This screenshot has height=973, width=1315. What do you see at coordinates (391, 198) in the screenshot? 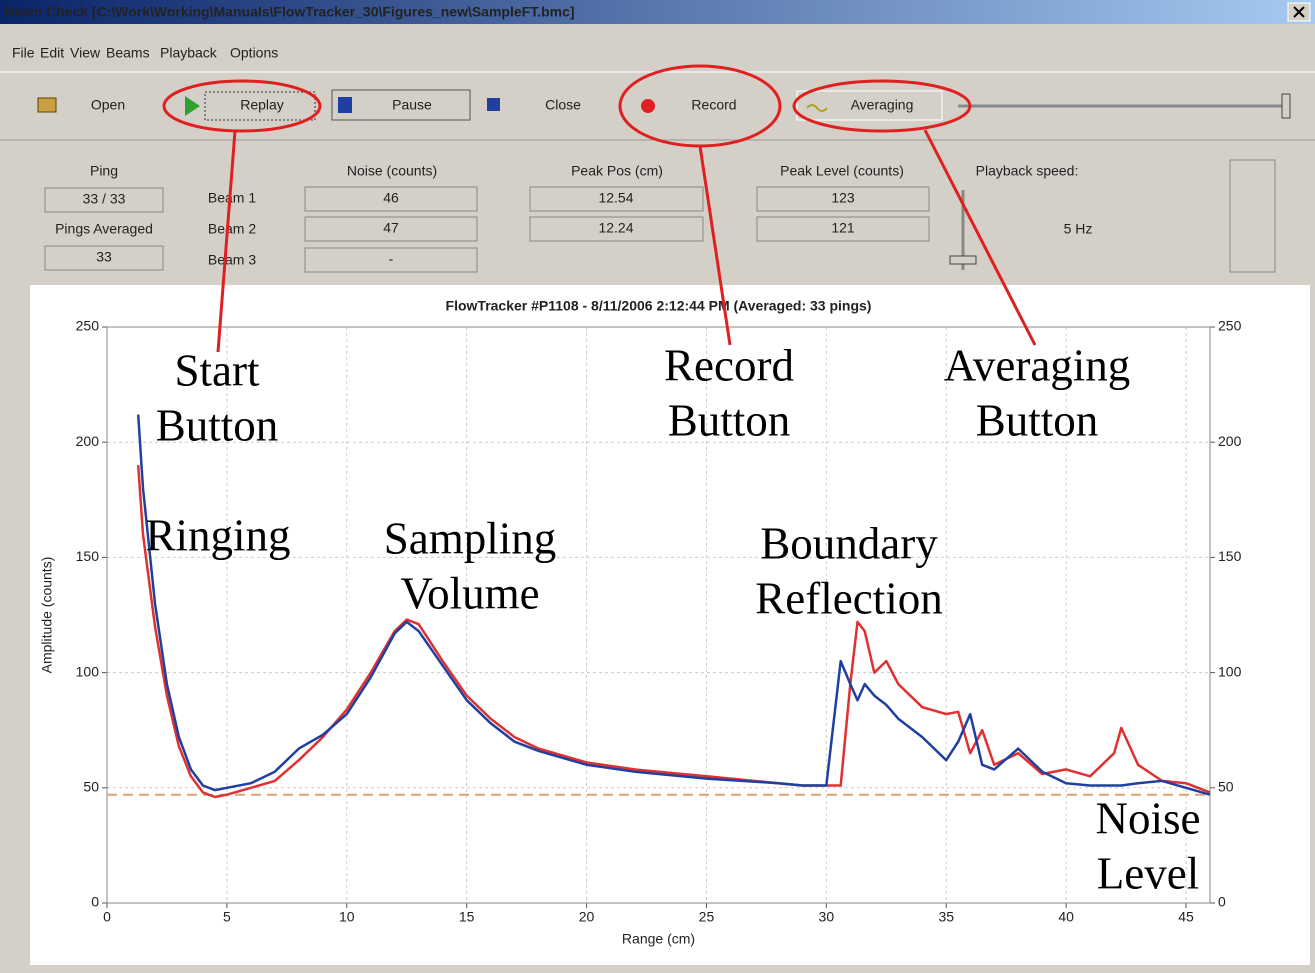
I see `noise-value: 46` at bounding box center [391, 198].